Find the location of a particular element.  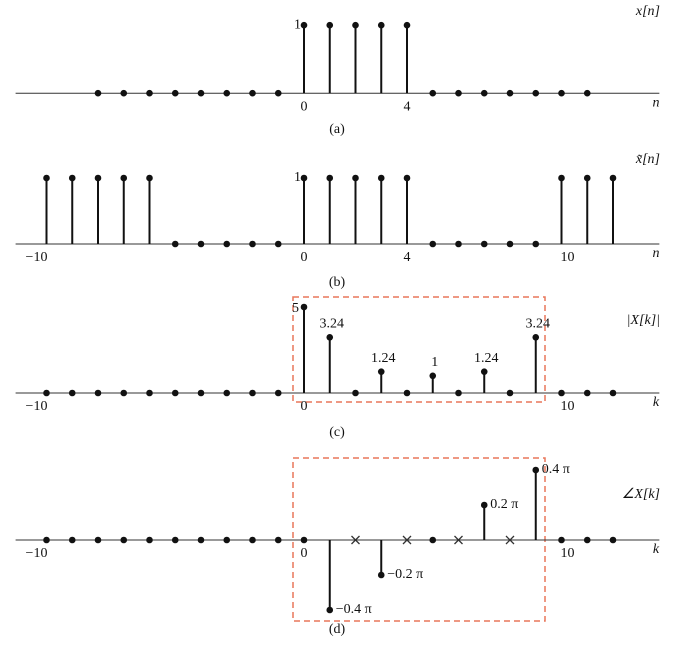

x-axis-label: n is located at coordinates (656, 253).